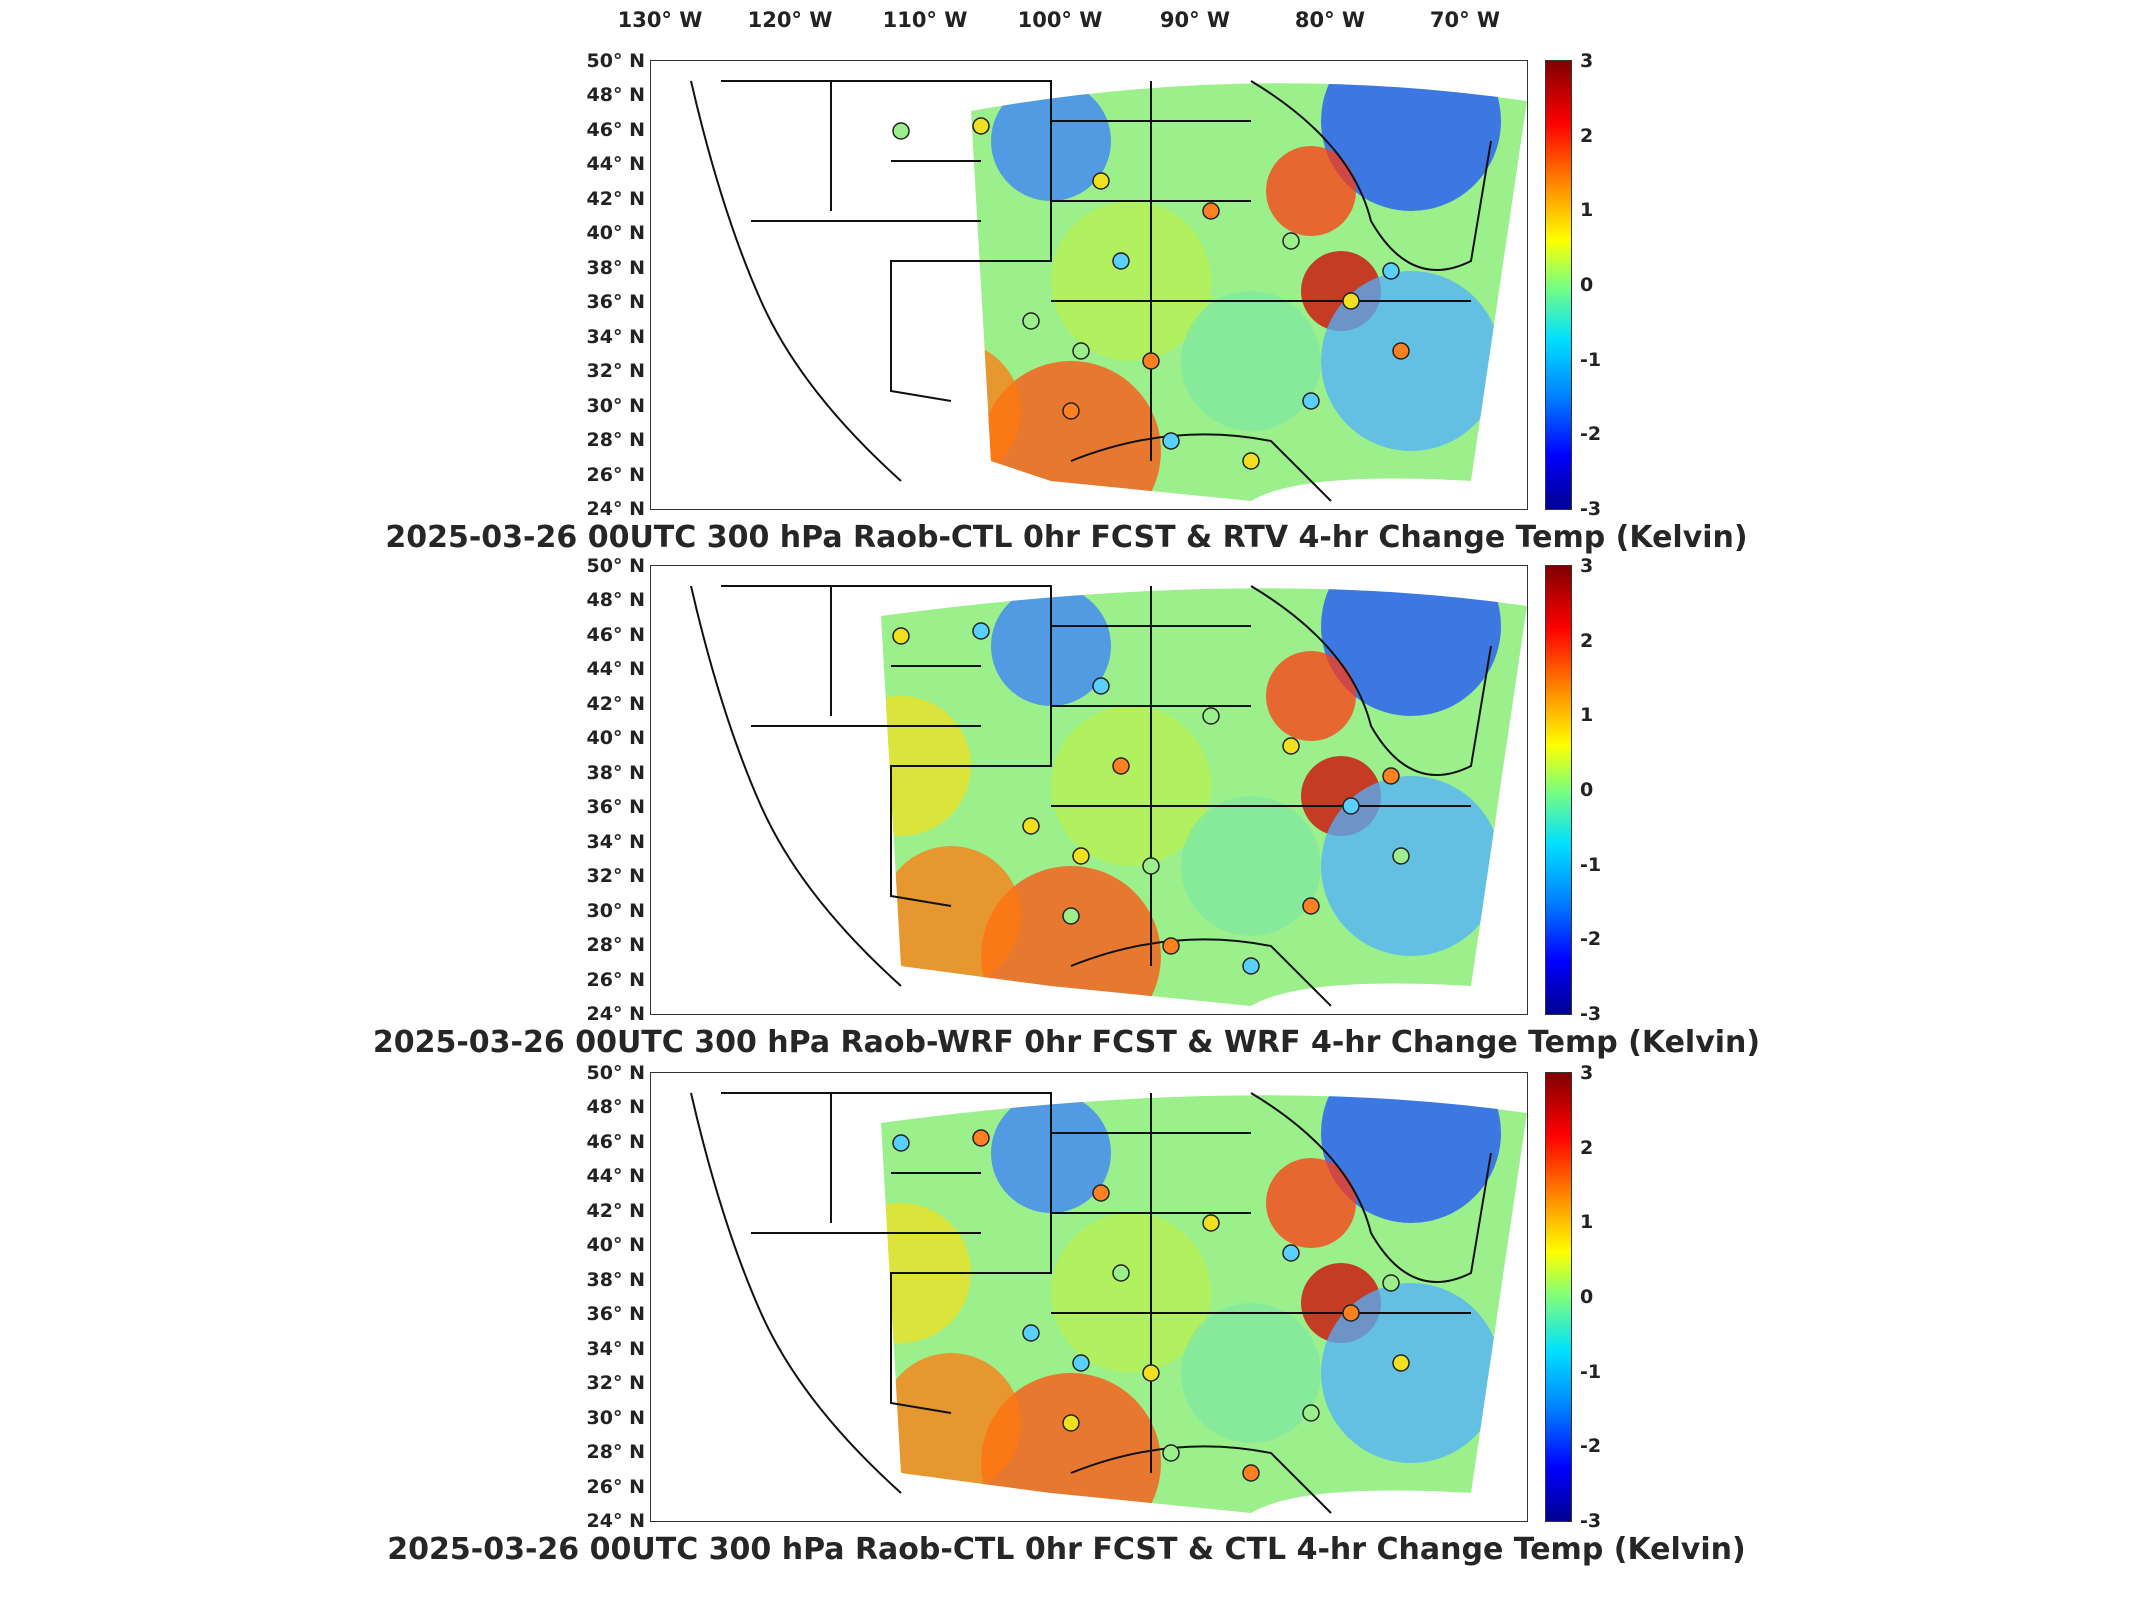 The width and height of the screenshot is (2133, 1600). What do you see at coordinates (615, 302) in the screenshot?
I see `lat-label: 36° N` at bounding box center [615, 302].